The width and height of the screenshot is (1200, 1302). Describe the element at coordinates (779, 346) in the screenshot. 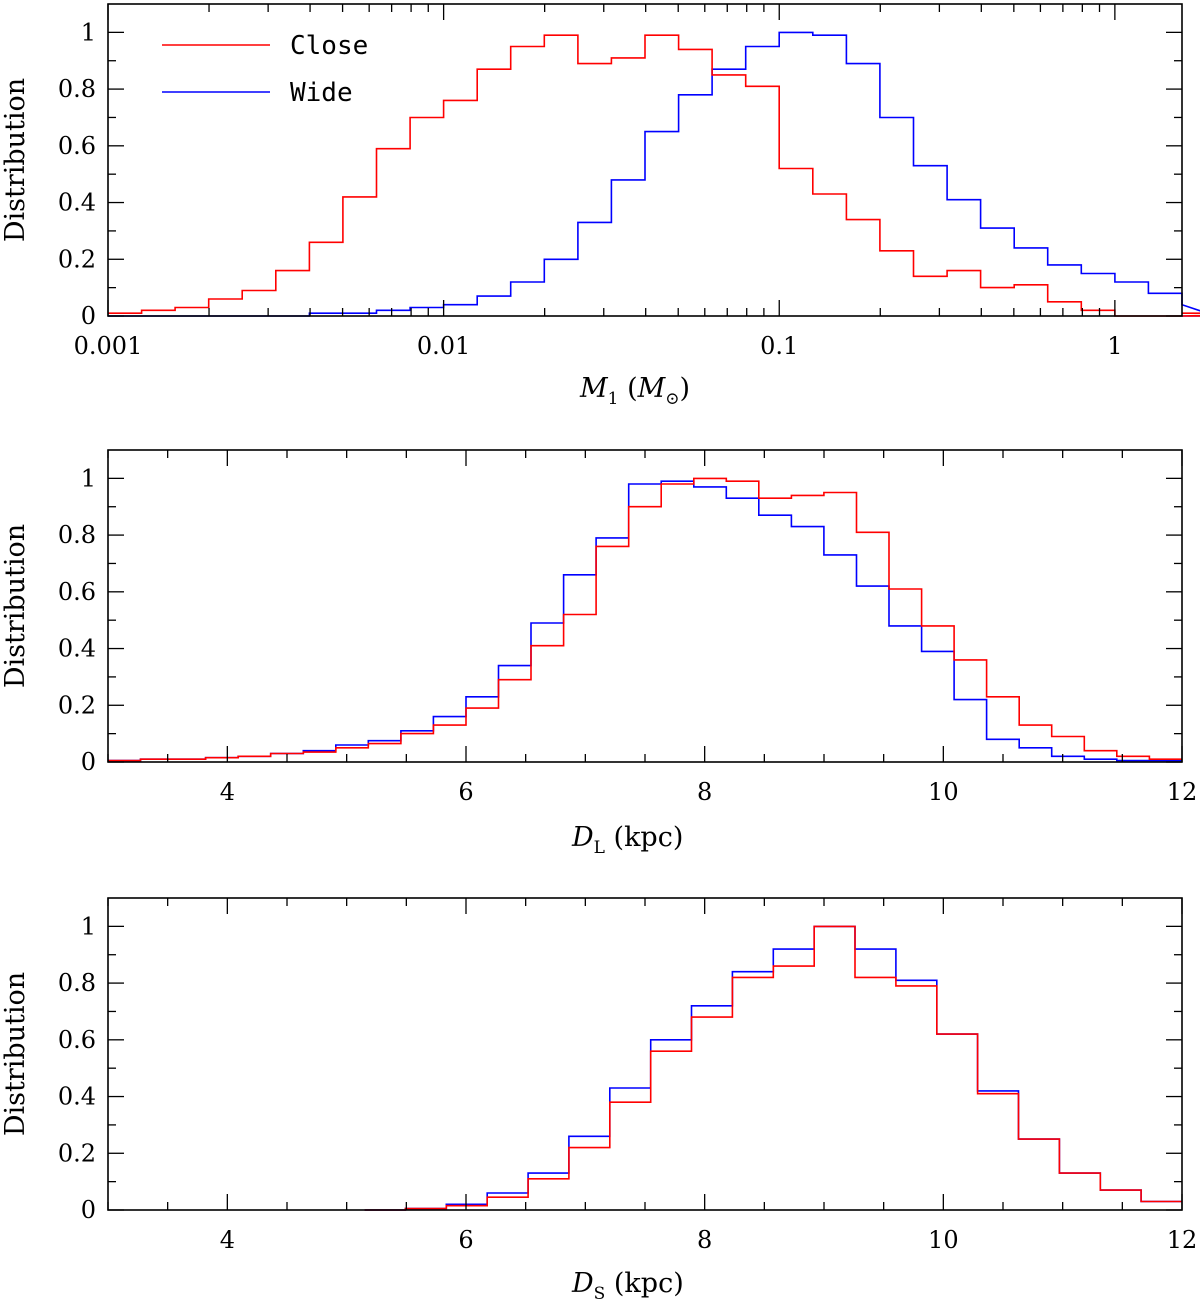

I see `x-tick-label: 0.1` at that location.